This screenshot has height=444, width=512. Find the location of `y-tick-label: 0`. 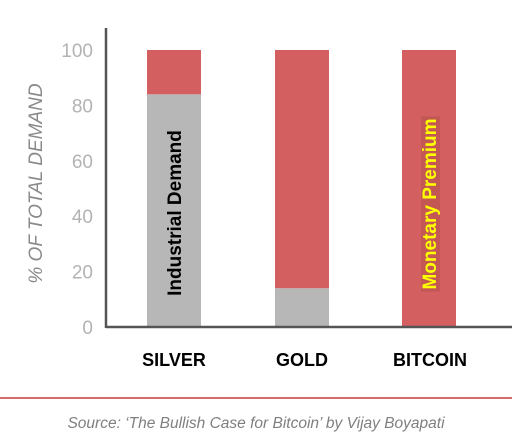

y-tick-label: 0 is located at coordinates (87, 328).